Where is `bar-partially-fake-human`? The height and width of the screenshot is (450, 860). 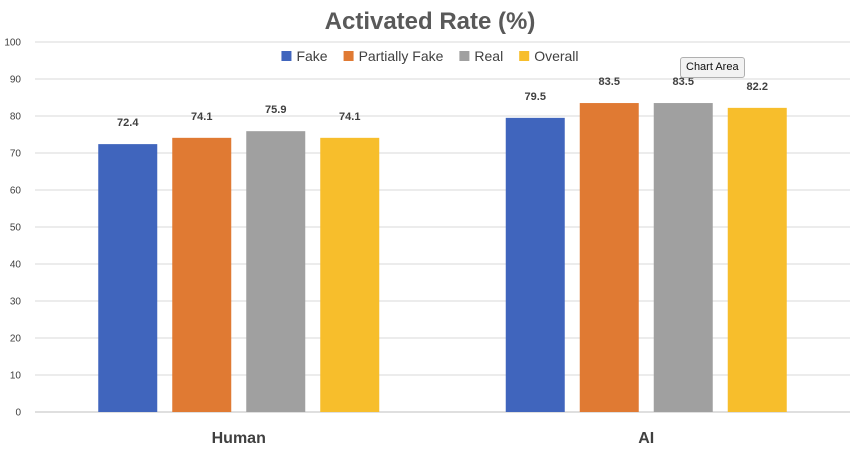 bar-partially-fake-human is located at coordinates (202, 274).